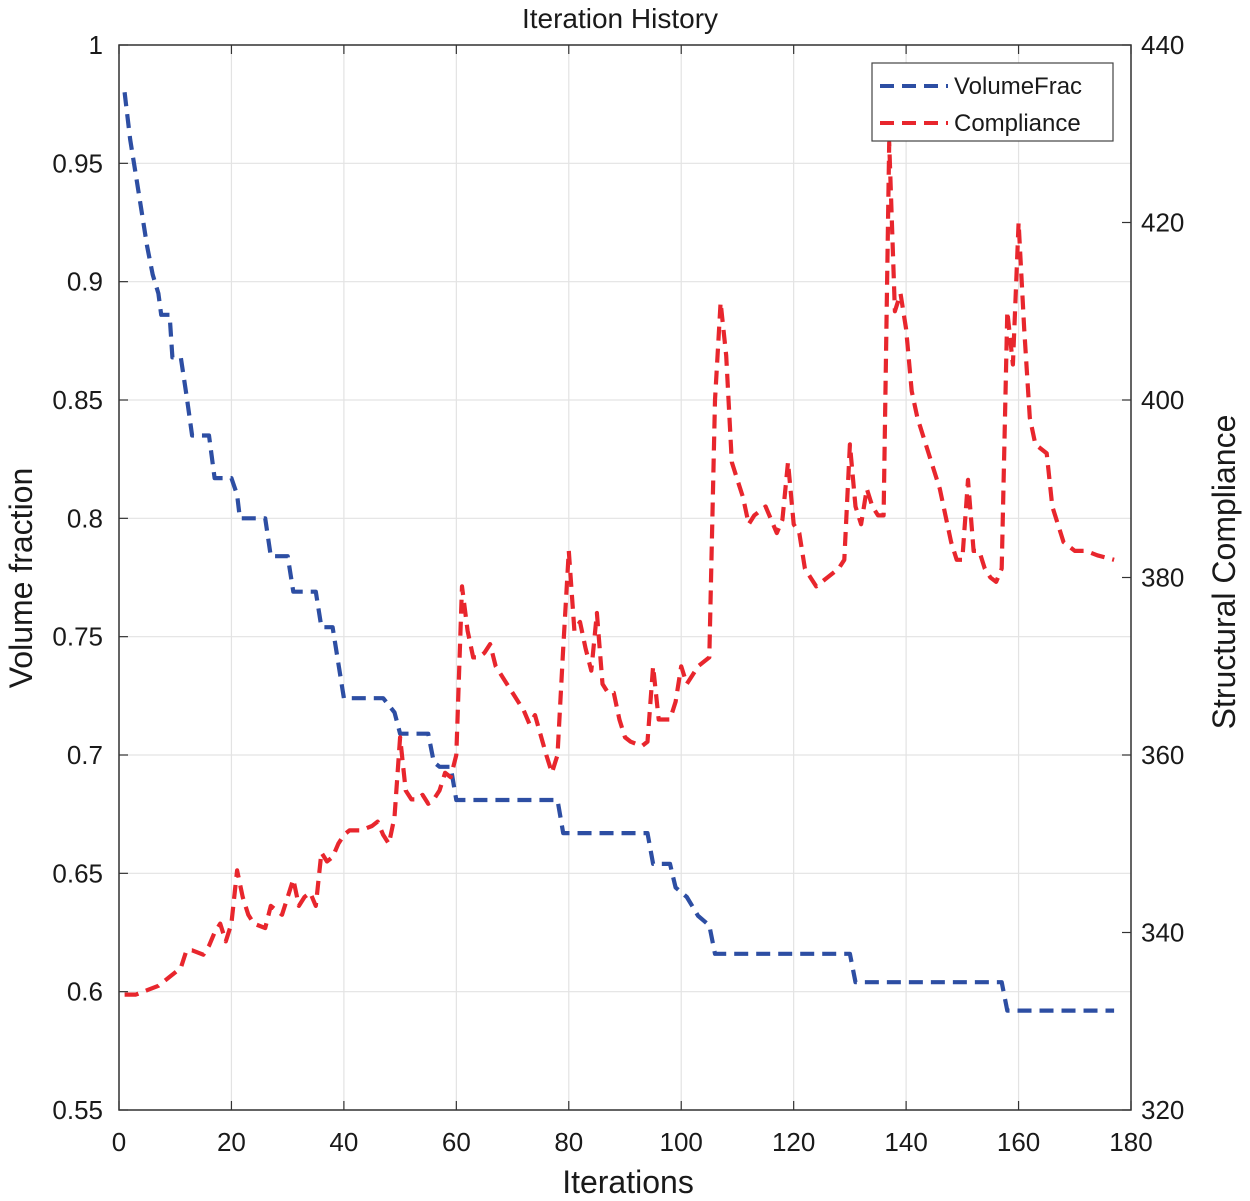 This screenshot has width=1250, height=1201. What do you see at coordinates (456, 1142) in the screenshot?
I see `x-tick-label: 60` at bounding box center [456, 1142].